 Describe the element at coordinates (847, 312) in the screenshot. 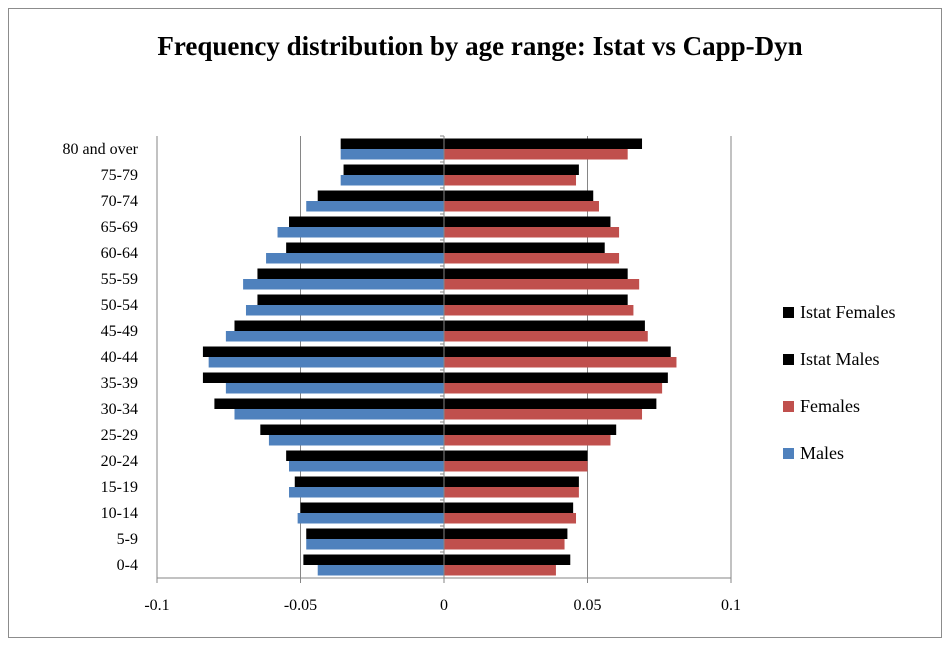

I see `legend-label: Istat Females` at that location.